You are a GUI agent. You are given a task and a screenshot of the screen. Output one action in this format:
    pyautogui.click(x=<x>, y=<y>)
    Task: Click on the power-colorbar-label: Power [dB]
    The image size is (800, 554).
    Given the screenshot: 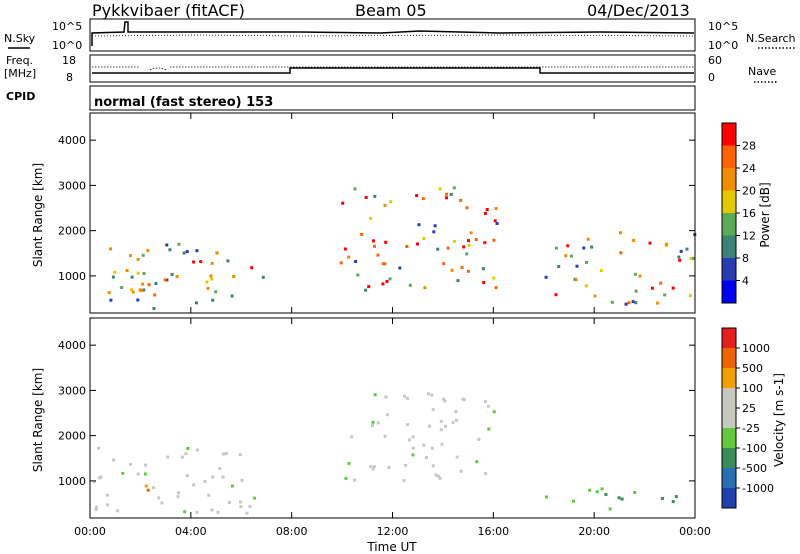 What is the action you would take?
    pyautogui.click(x=765, y=214)
    